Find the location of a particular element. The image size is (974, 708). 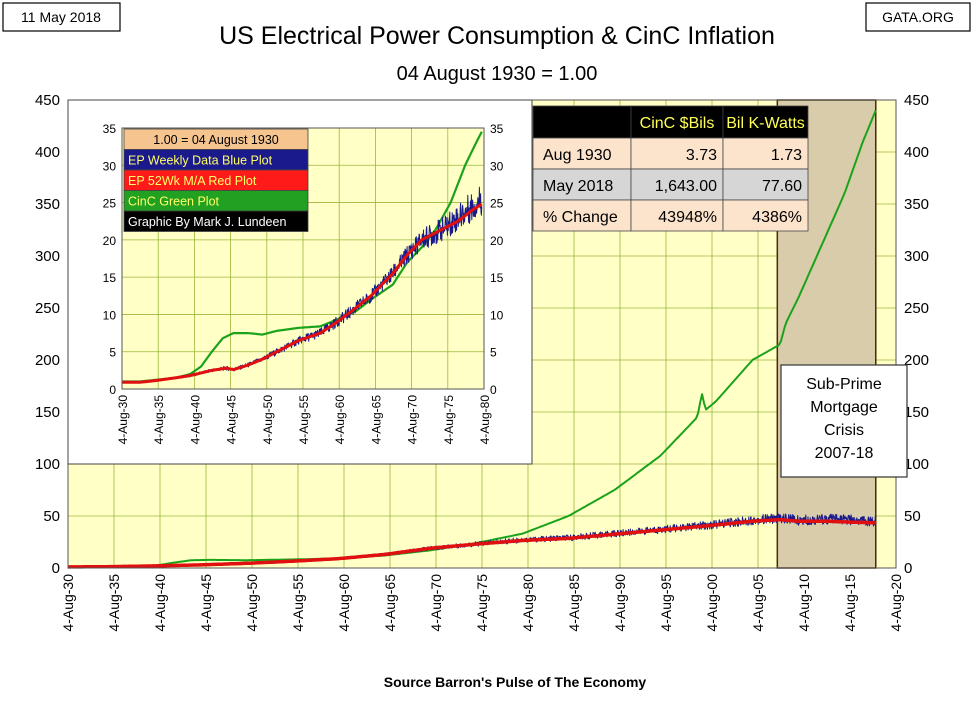

y-tick-label-left: 15 is located at coordinates (110, 278).